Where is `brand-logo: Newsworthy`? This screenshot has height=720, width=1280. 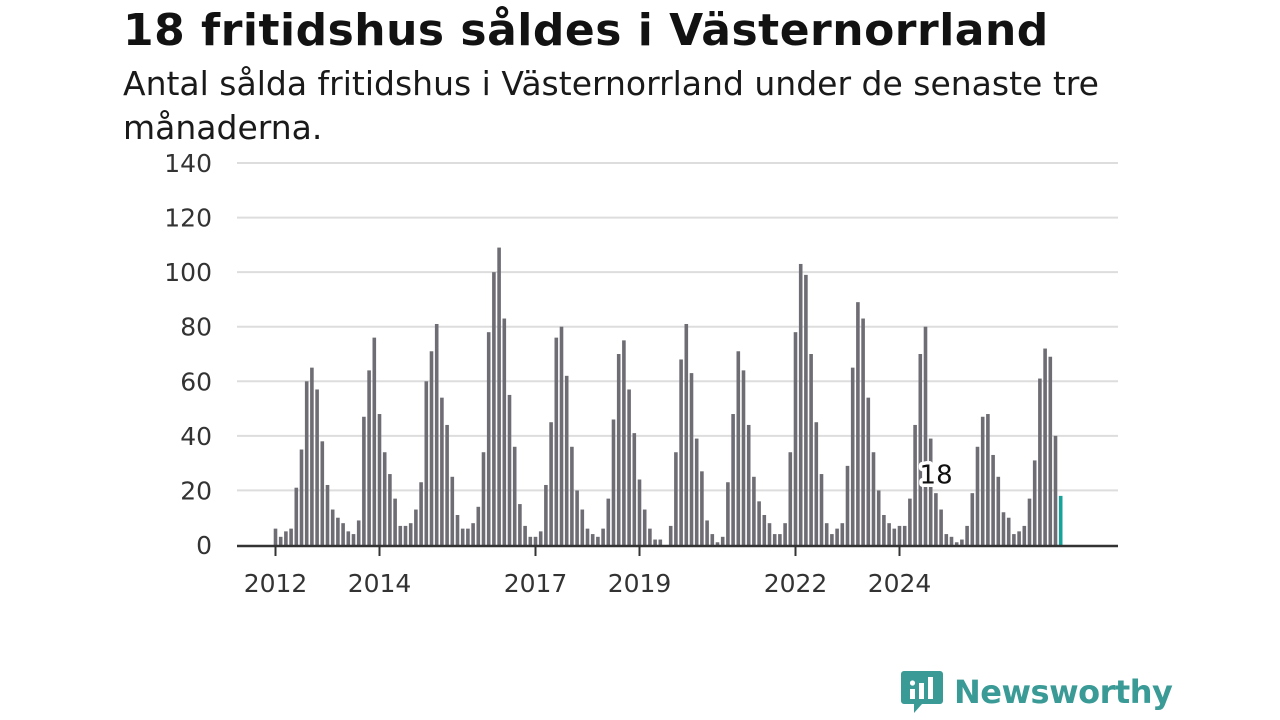
brand-logo: Newsworthy is located at coordinates (1036, 692).